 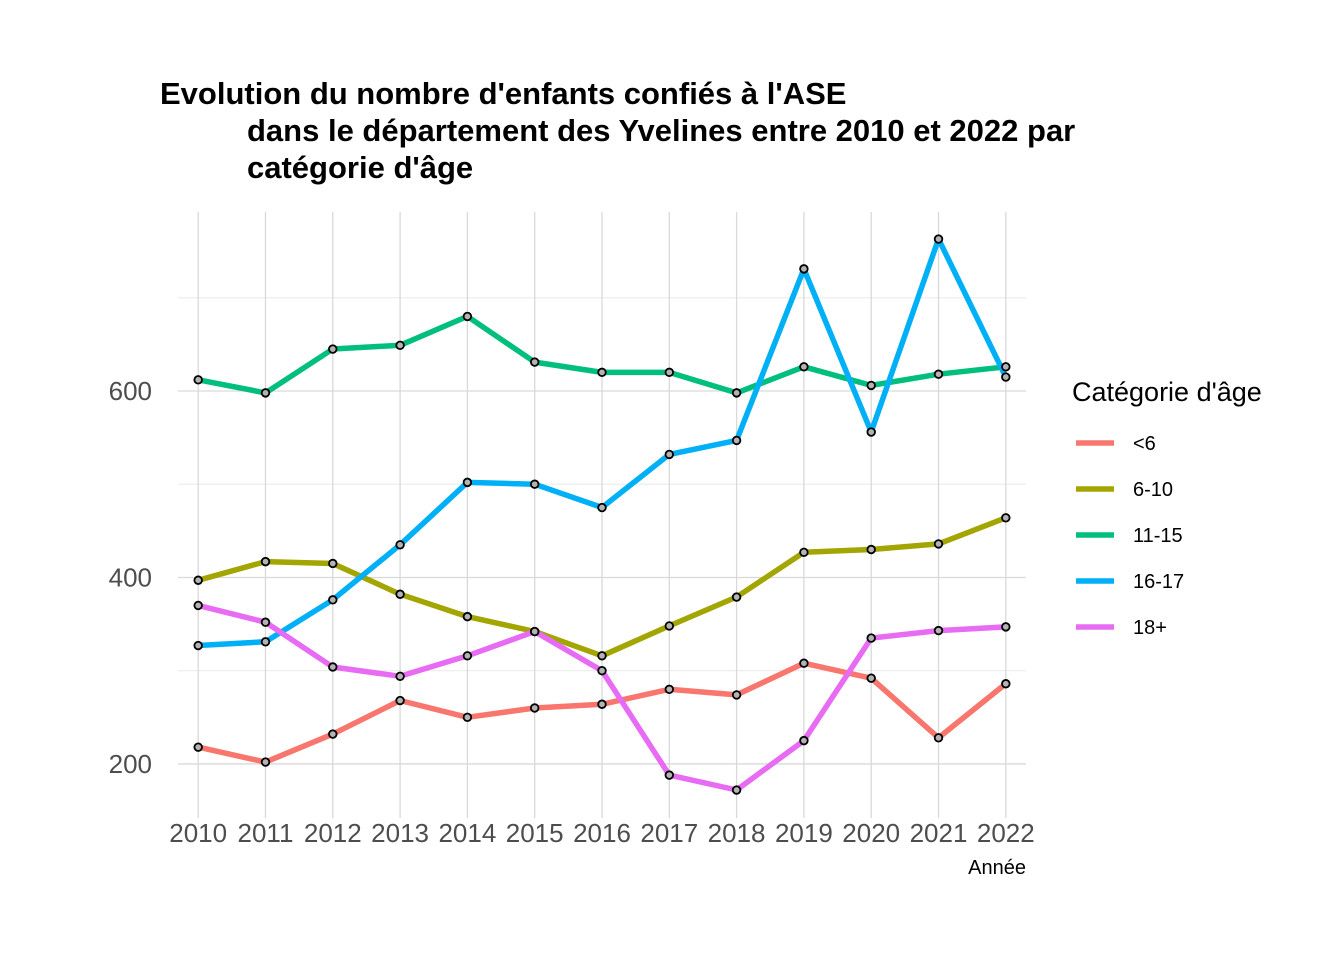 What do you see at coordinates (130, 764) in the screenshot?
I see `y-tick-label: 200` at bounding box center [130, 764].